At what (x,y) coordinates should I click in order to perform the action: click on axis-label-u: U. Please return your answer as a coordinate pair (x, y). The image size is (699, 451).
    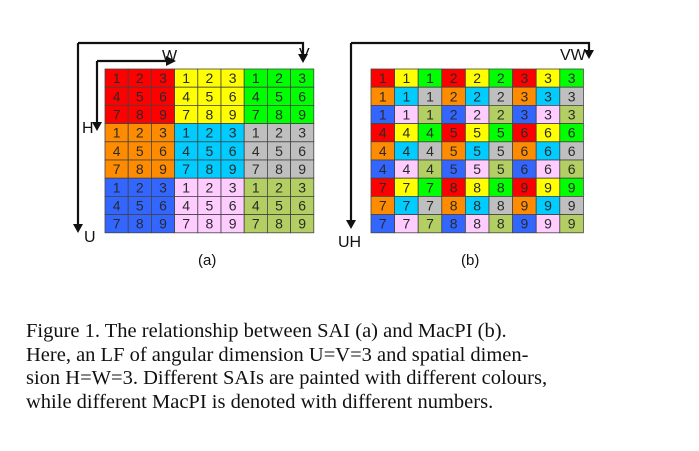
    Looking at the image, I should click on (90, 237).